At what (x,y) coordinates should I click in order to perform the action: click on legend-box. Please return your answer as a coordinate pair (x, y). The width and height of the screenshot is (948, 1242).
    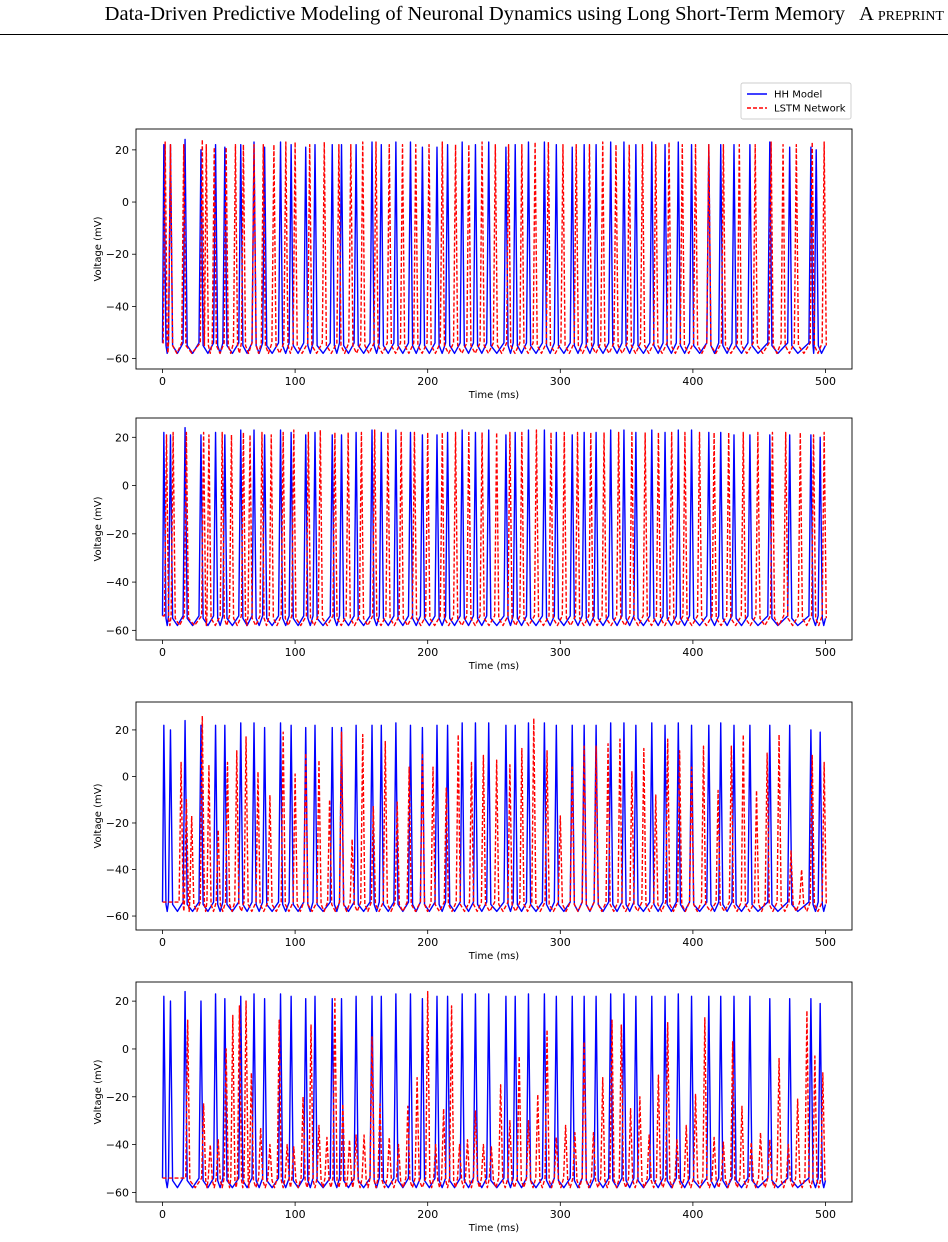
    Looking at the image, I should click on (796, 101).